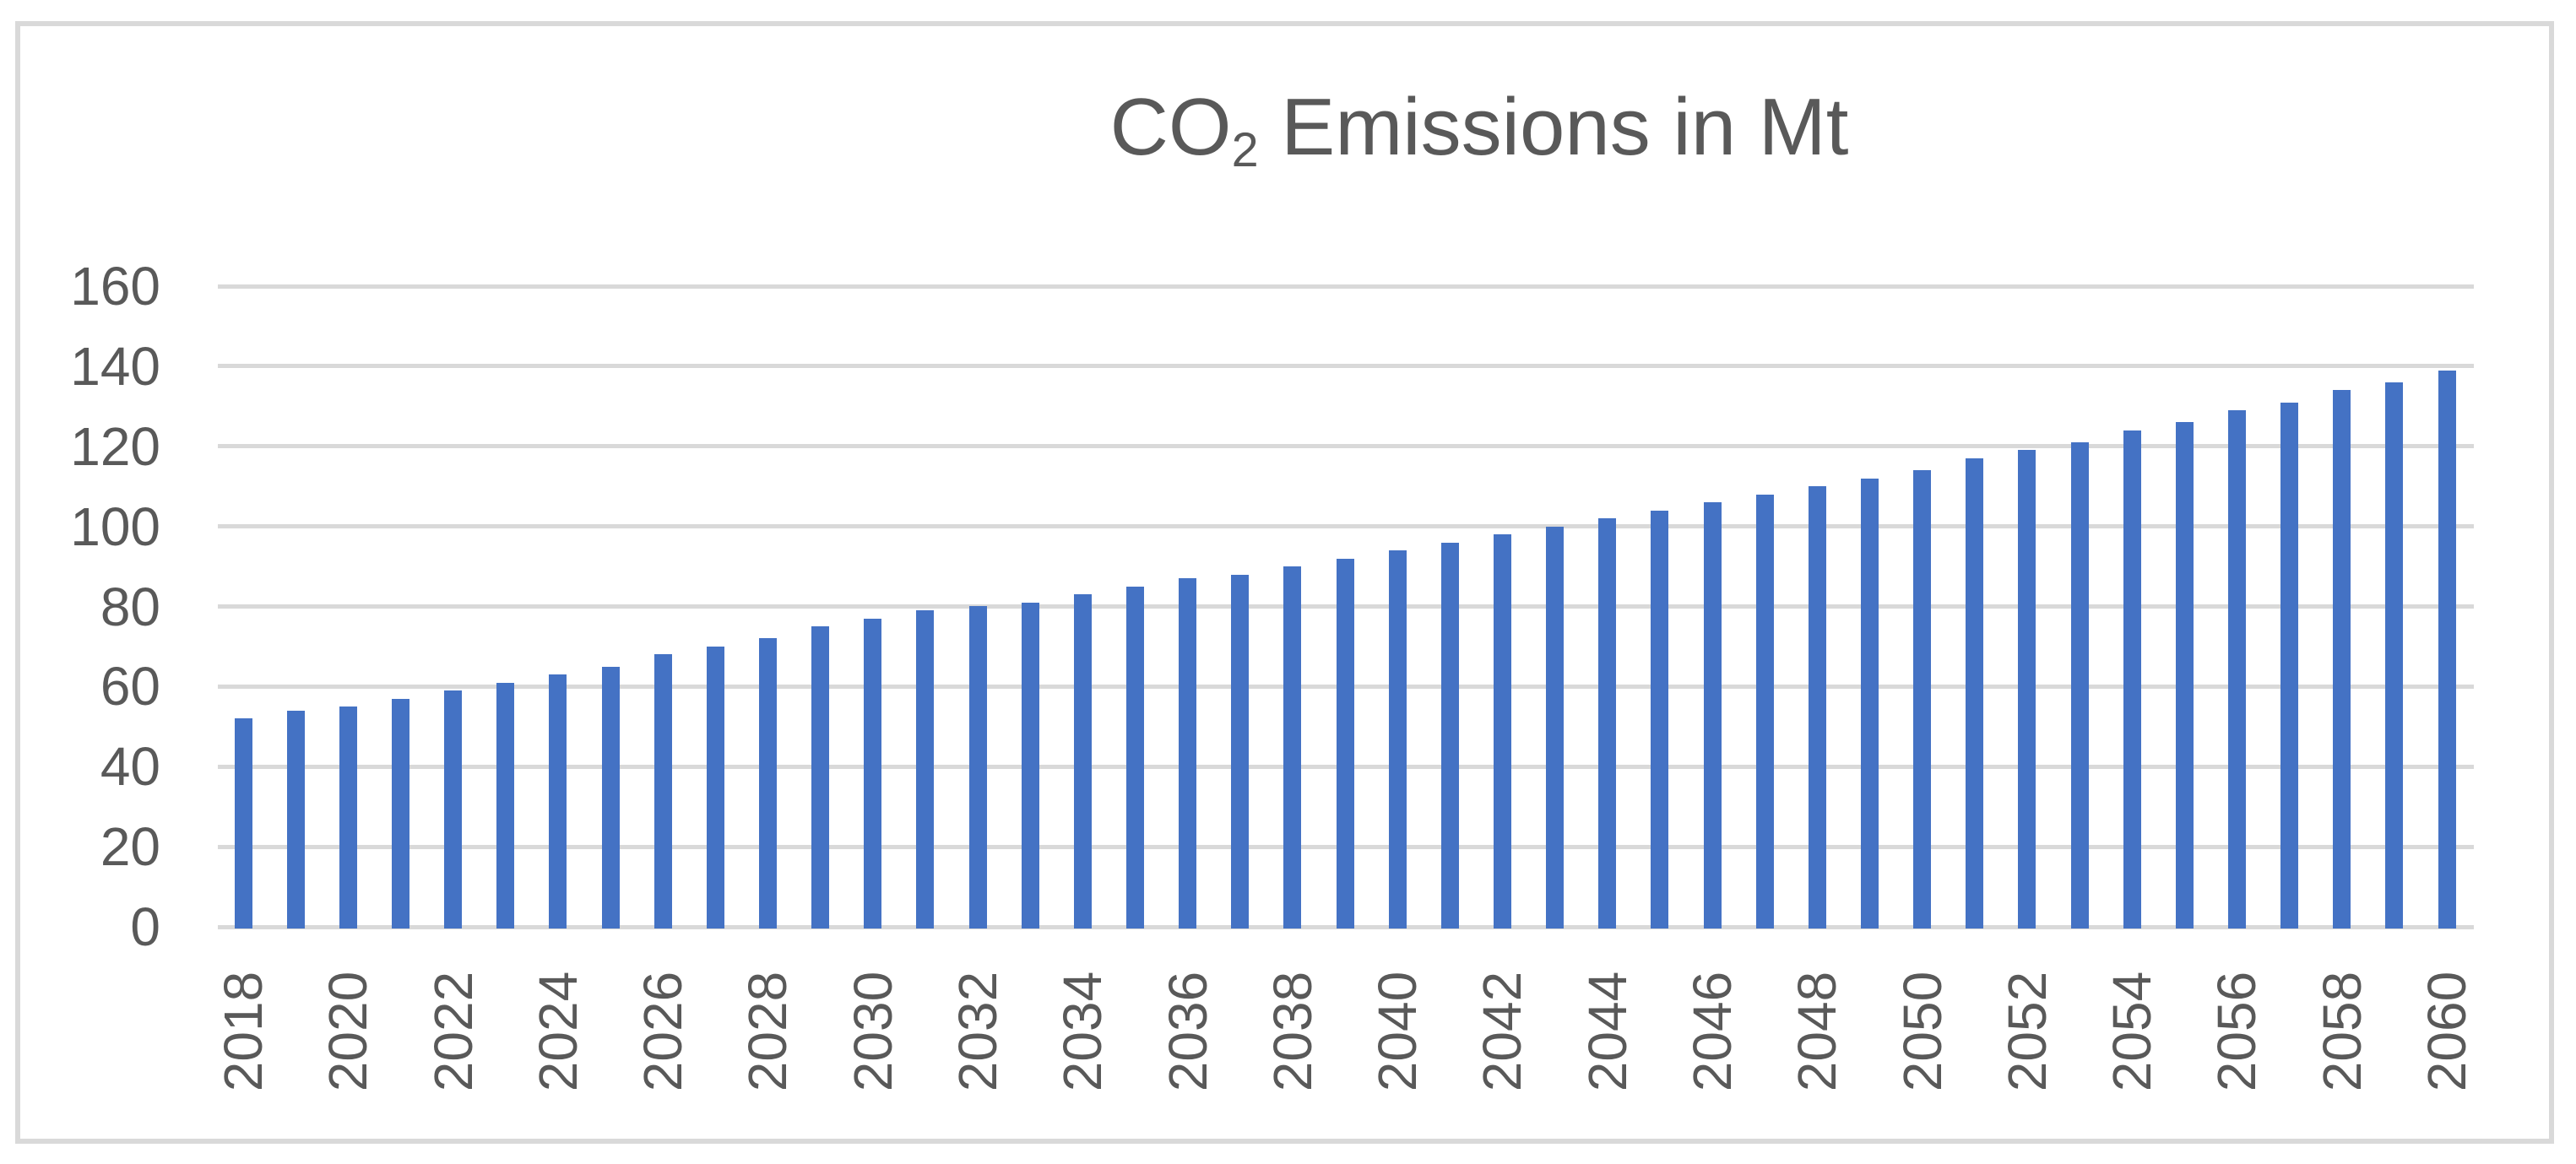  Describe the element at coordinates (2342, 659) in the screenshot. I see `bar-2058` at that location.